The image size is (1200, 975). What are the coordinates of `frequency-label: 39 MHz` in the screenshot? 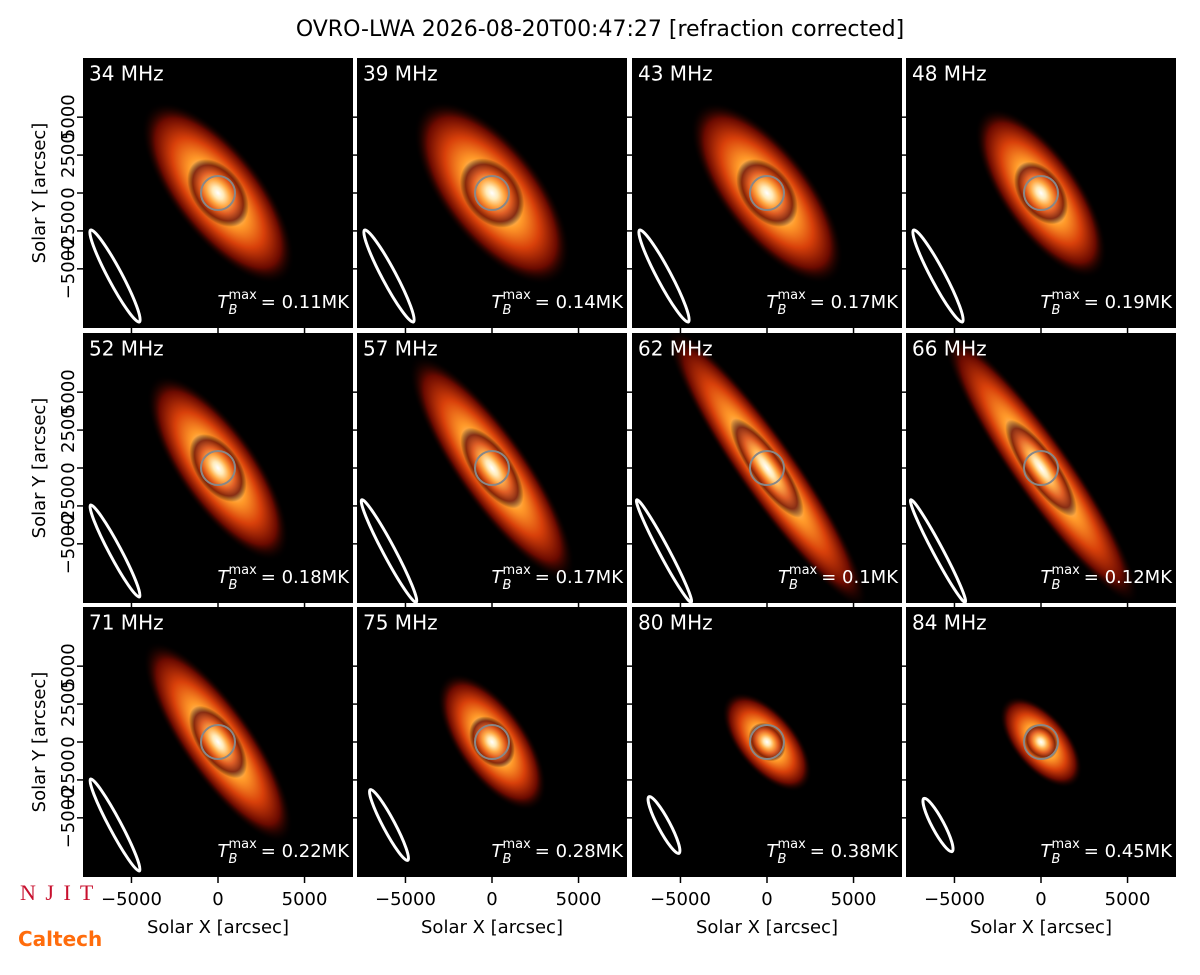 It's located at (400, 74).